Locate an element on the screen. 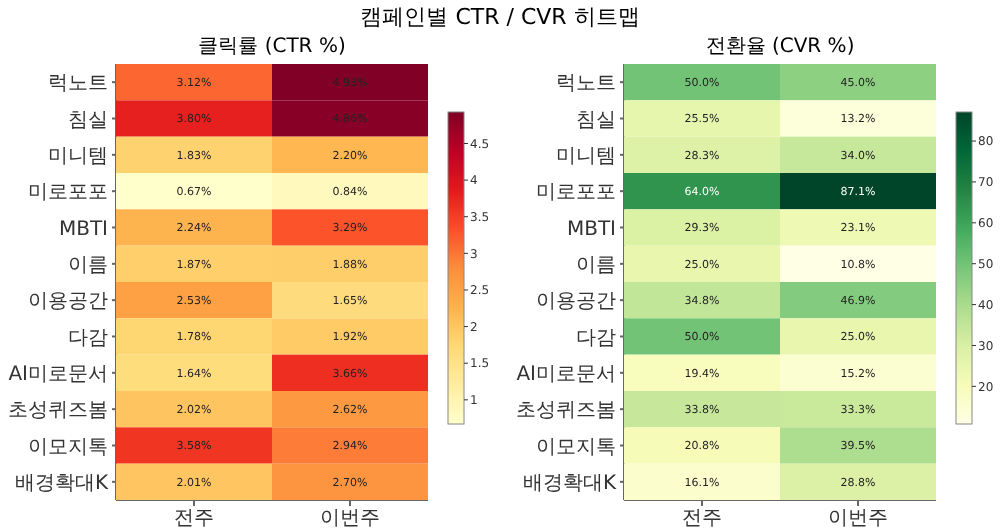 This screenshot has width=1000, height=532. chart-title: 전환율 (CVR %) is located at coordinates (780, 47).